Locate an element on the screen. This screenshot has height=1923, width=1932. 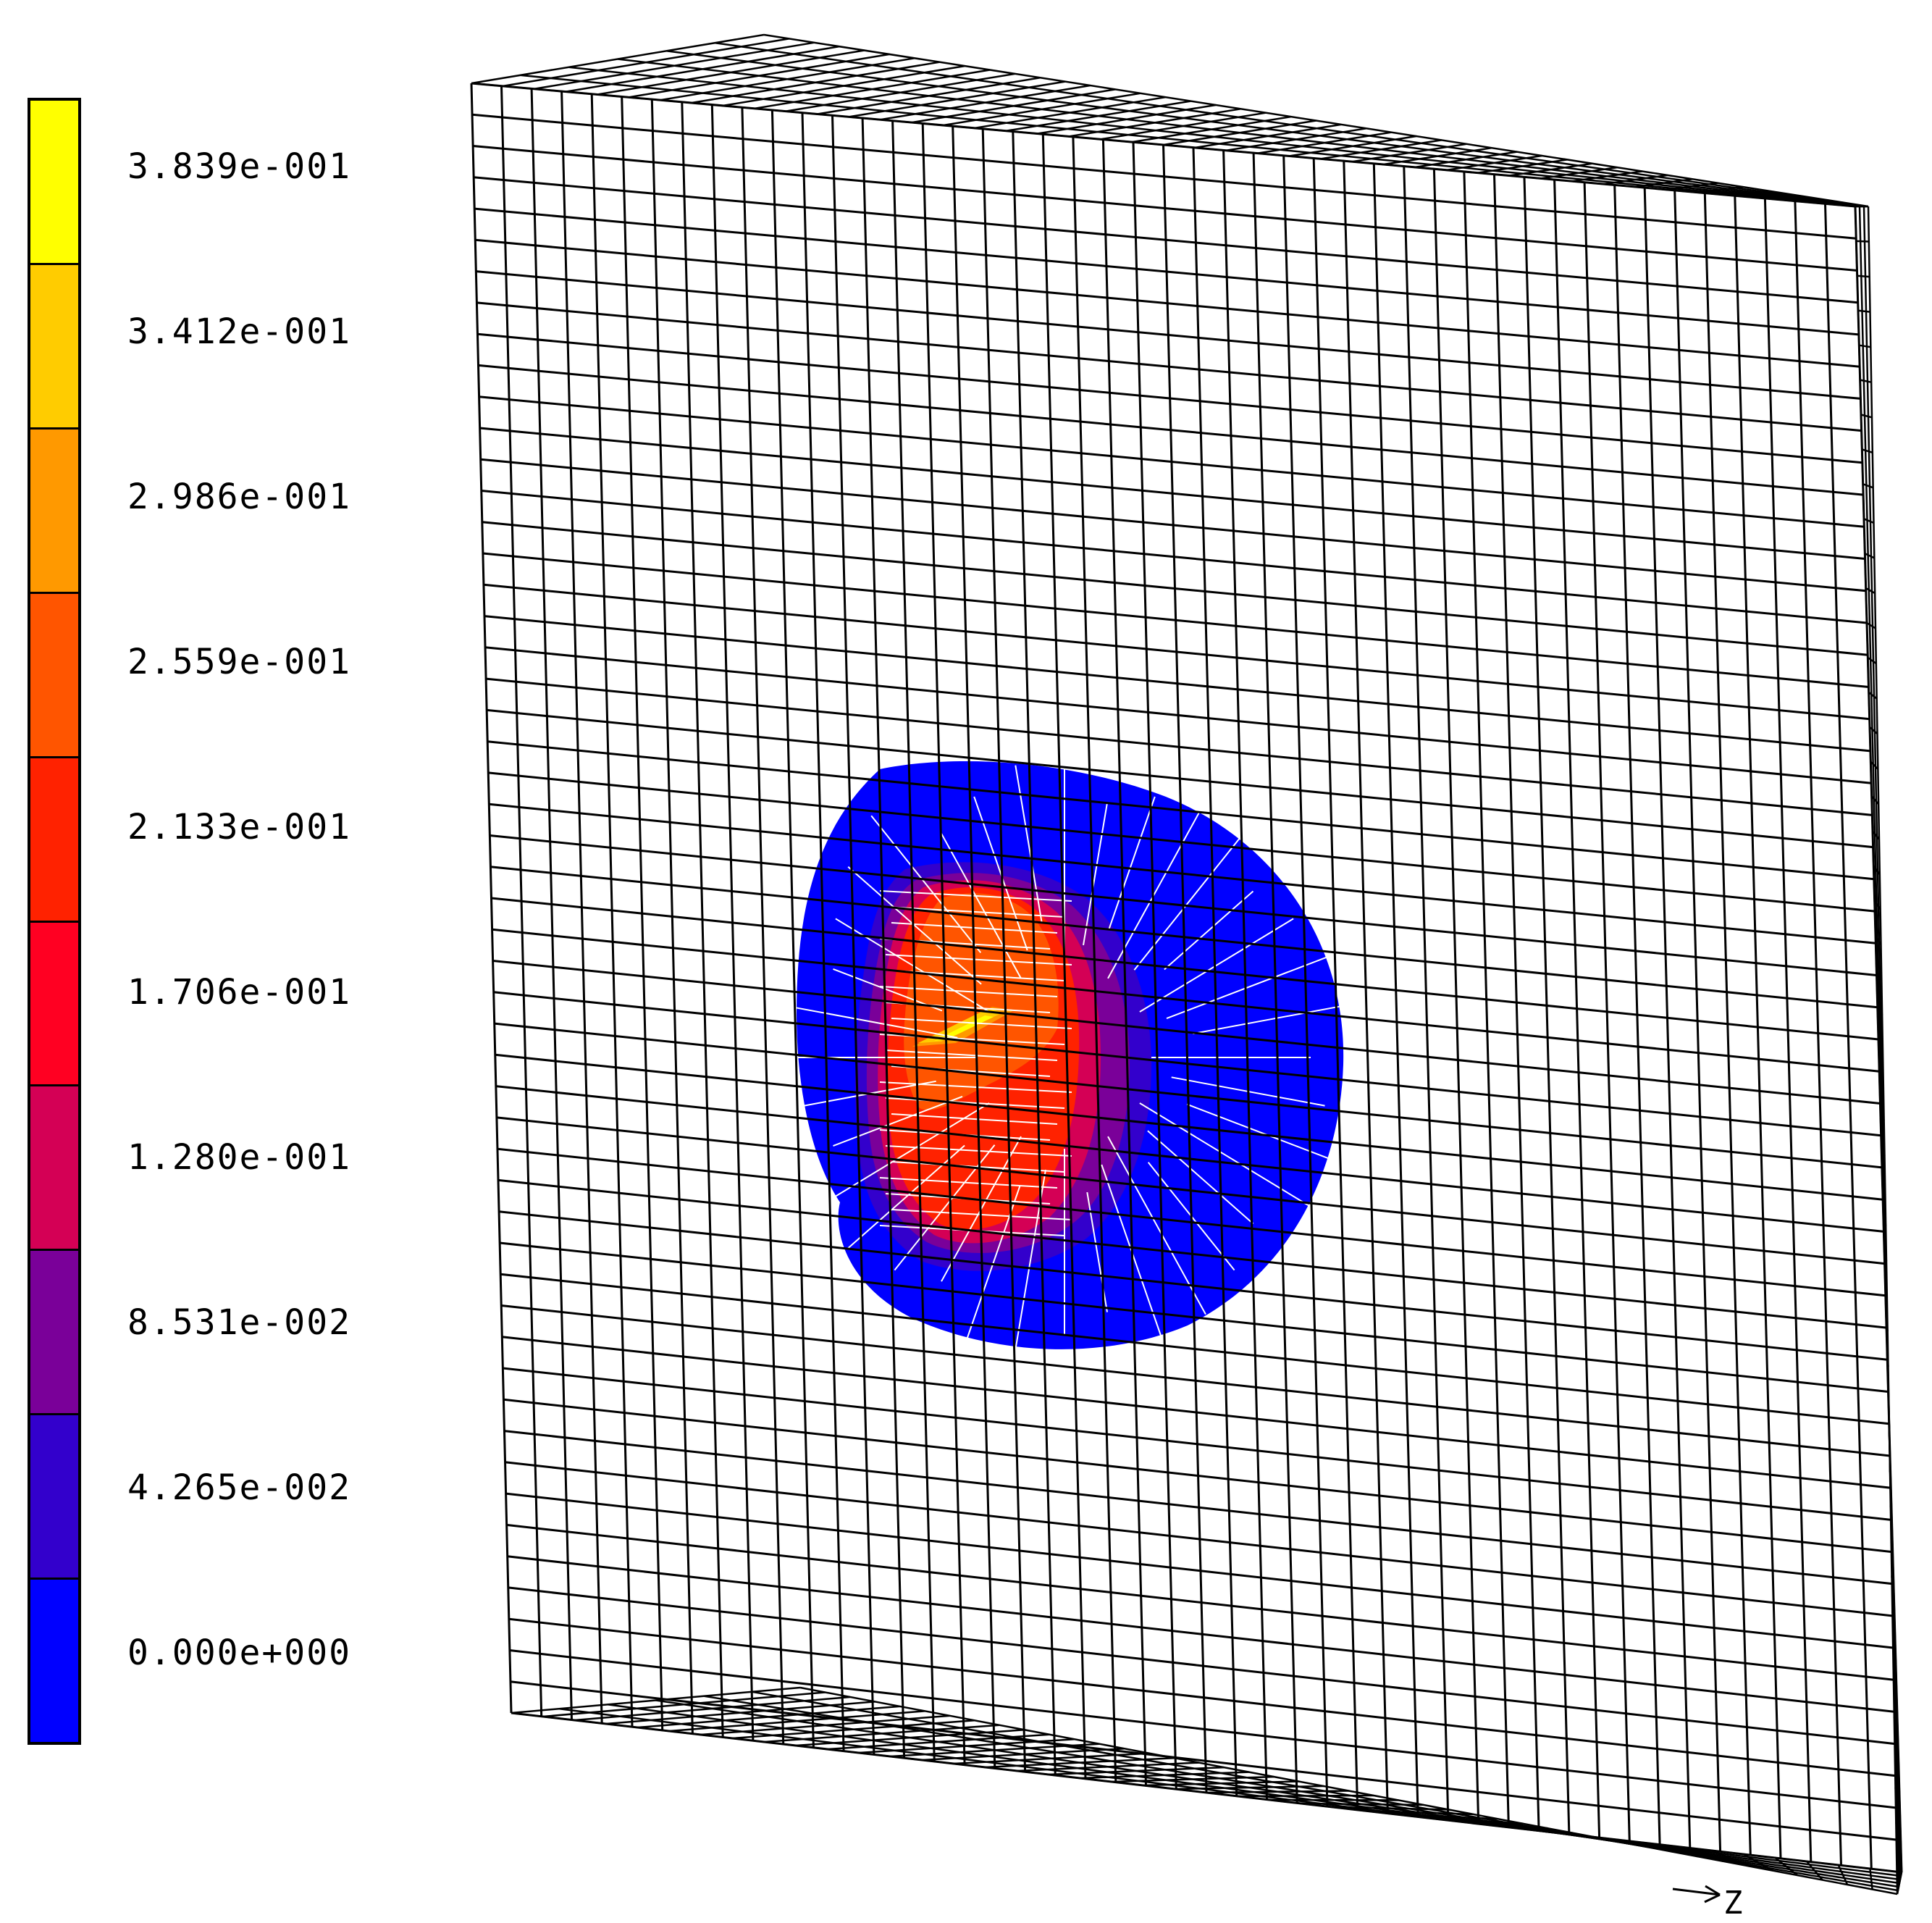
legend-label: 4.265e-002 is located at coordinates (239, 1488).